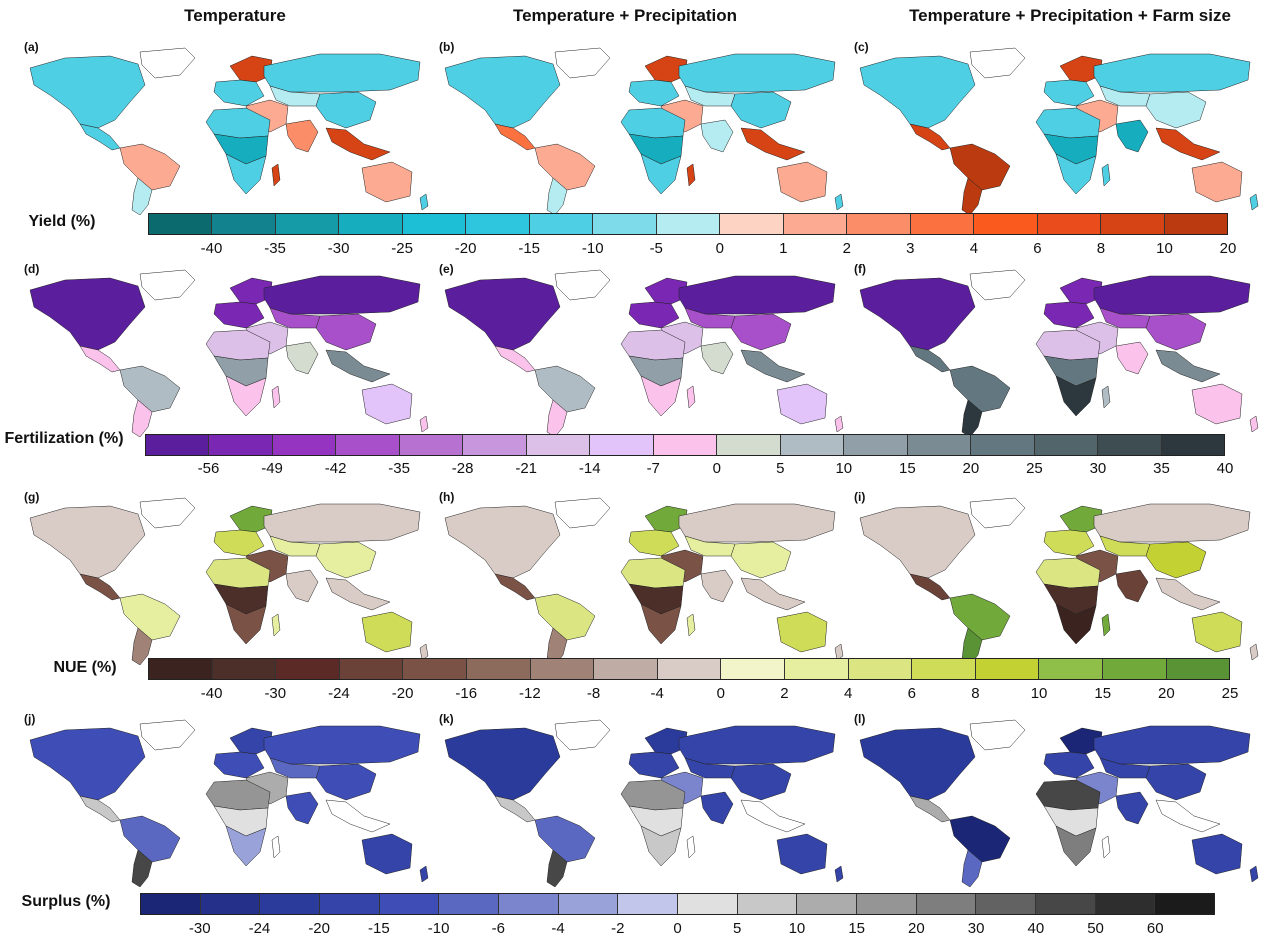  What do you see at coordinates (338, 248) in the screenshot?
I see `colorbar-tick-label: -30` at bounding box center [338, 248].